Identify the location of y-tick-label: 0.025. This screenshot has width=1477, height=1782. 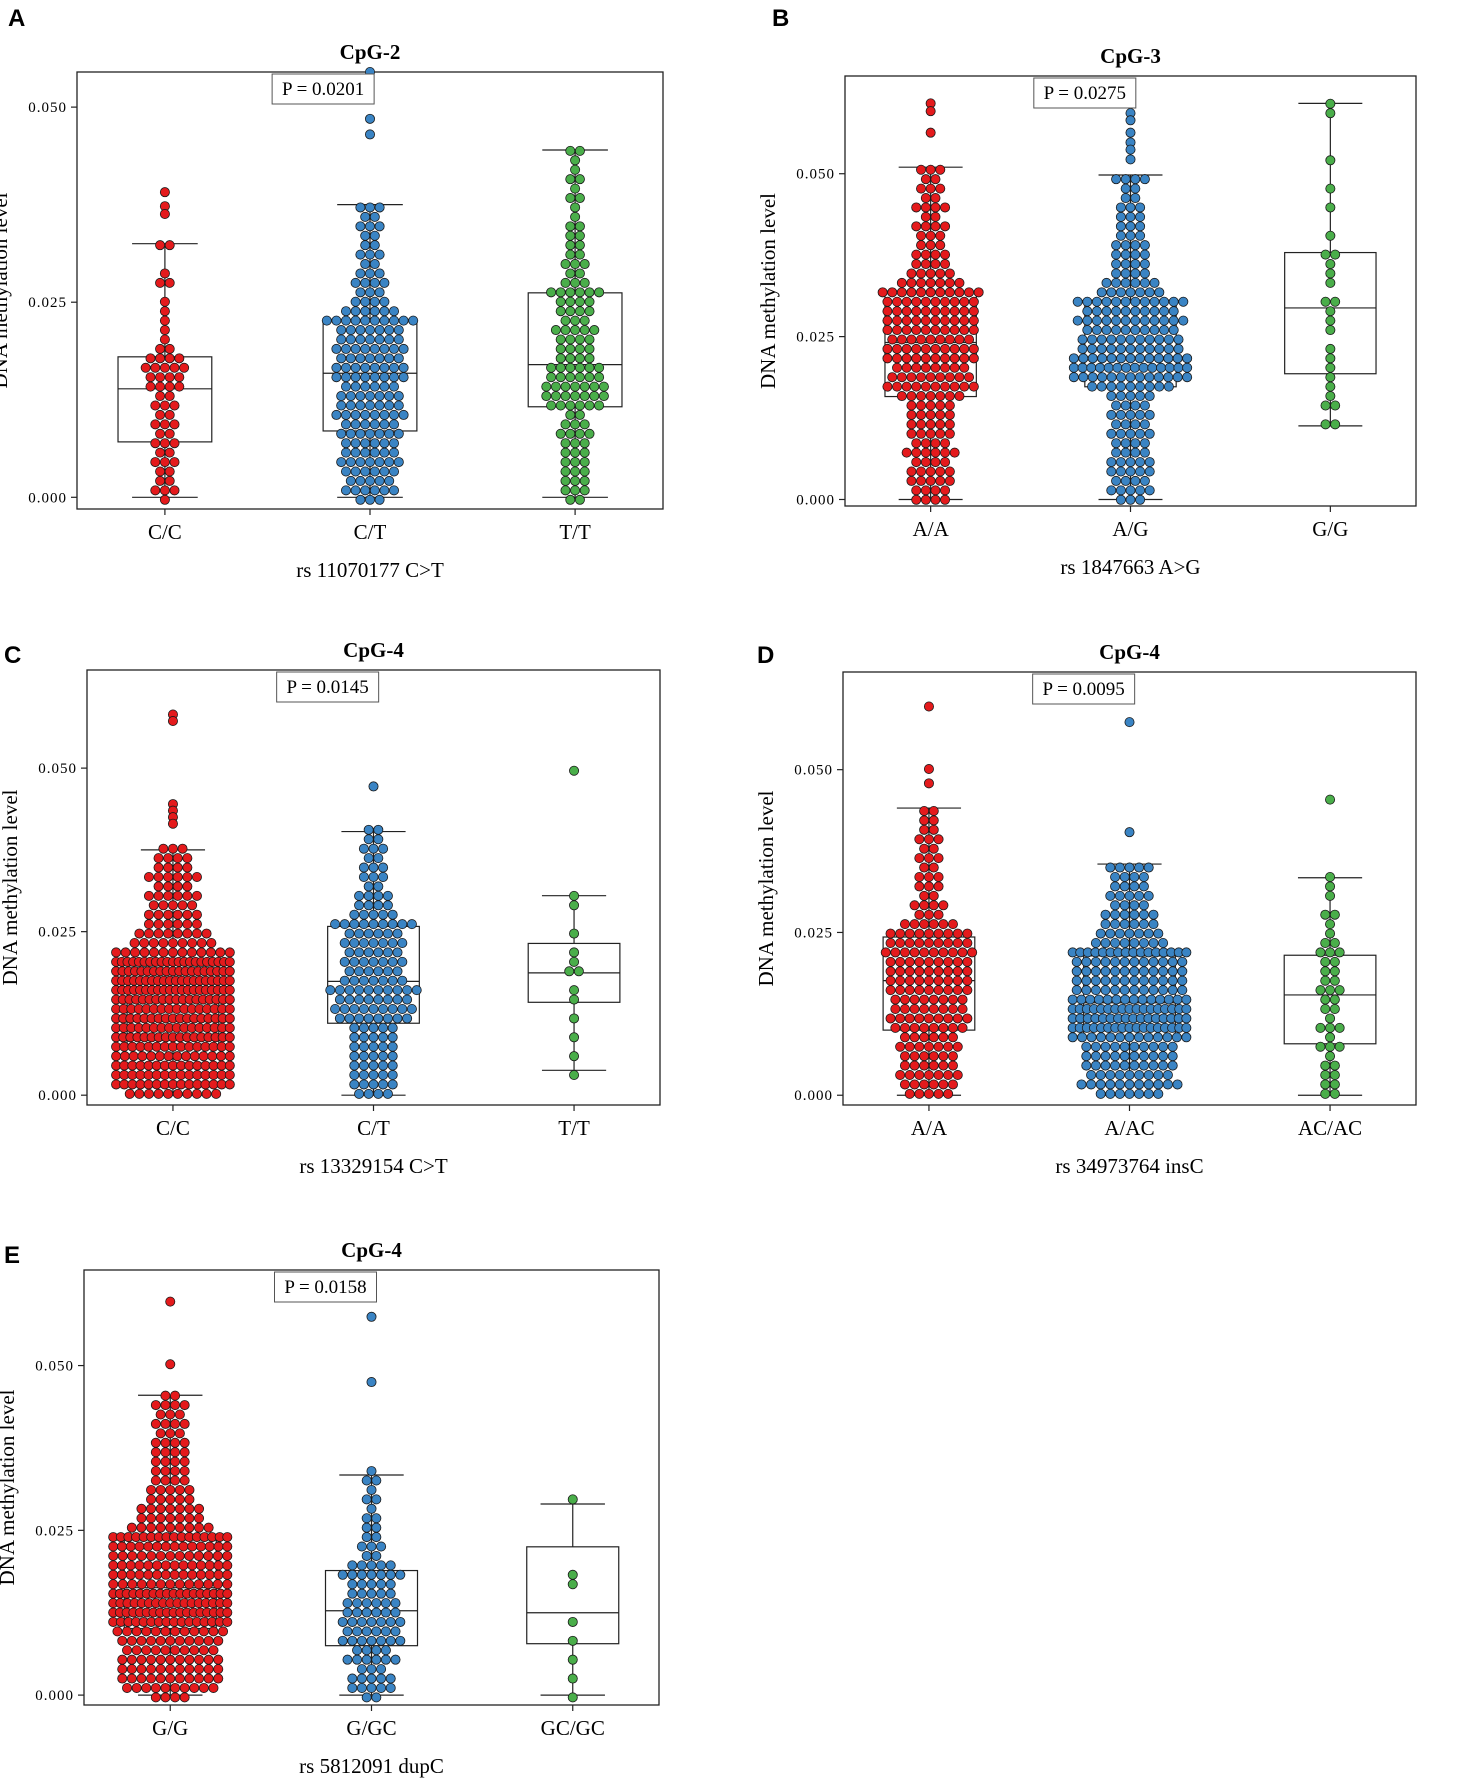
(813, 933).